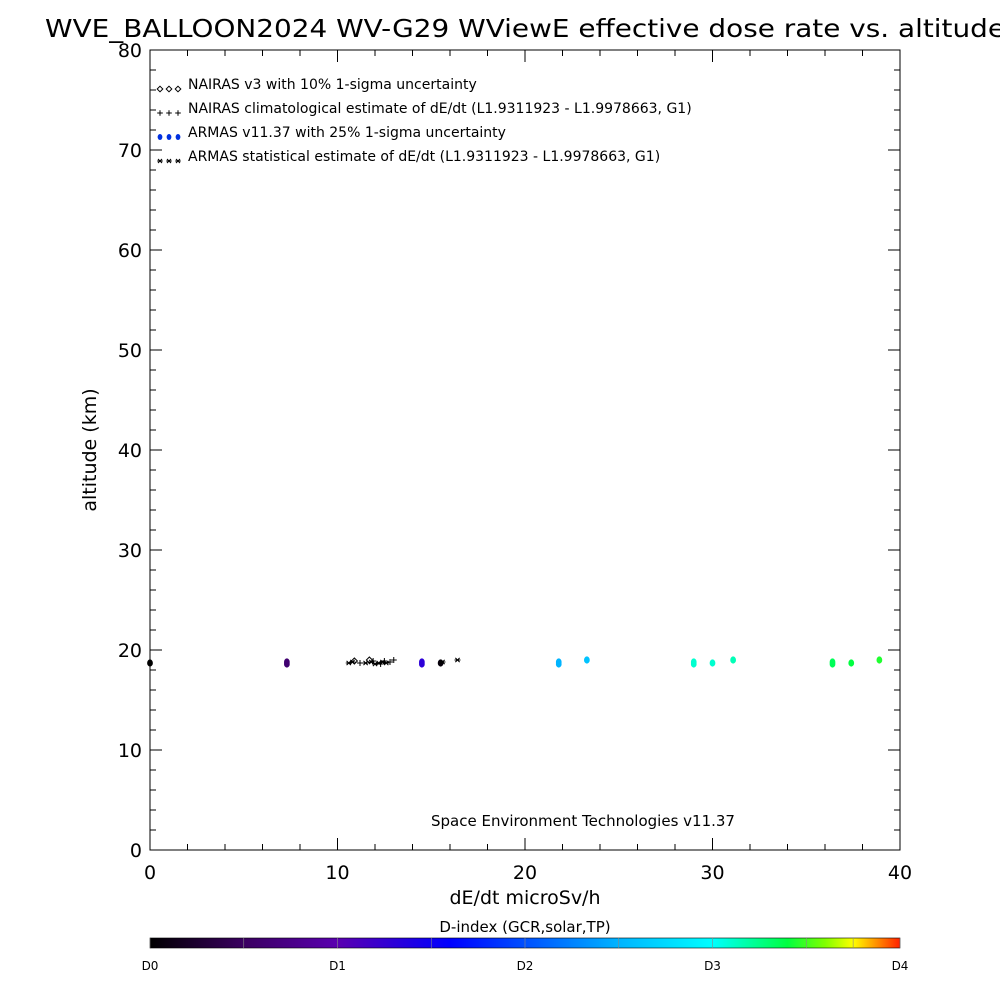 The height and width of the screenshot is (1000, 1000). I want to click on y-tick-label: 60, so click(130, 251).